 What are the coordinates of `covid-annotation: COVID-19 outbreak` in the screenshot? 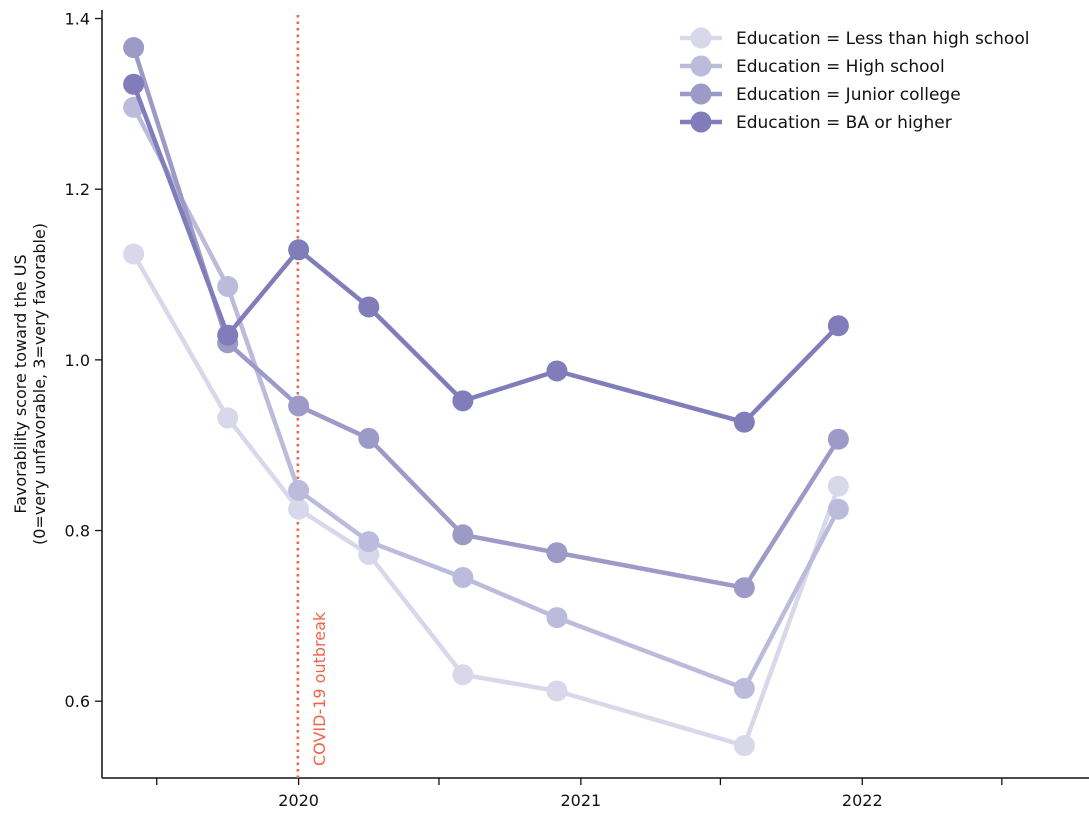 It's located at (312, 396).